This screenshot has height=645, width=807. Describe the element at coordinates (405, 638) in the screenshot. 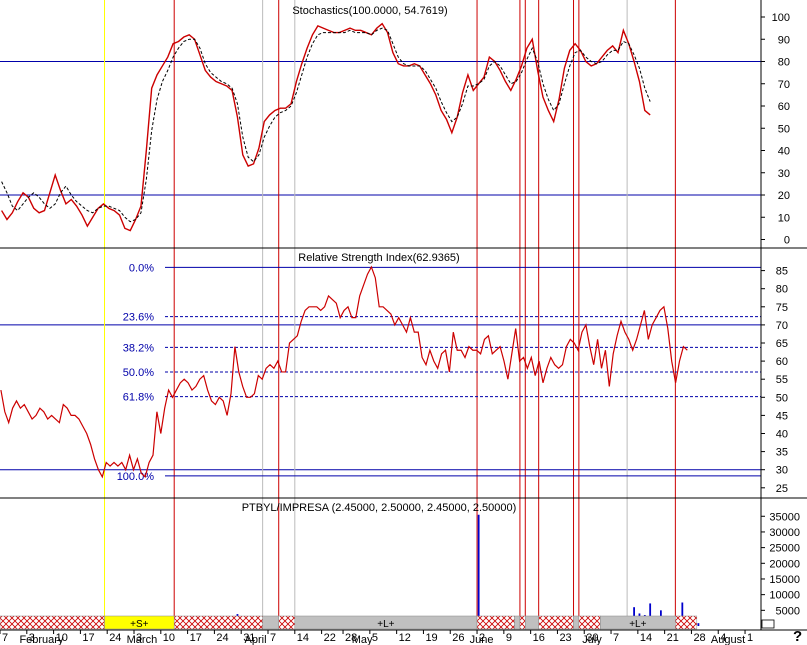

I see `x-day-label: 12` at that location.